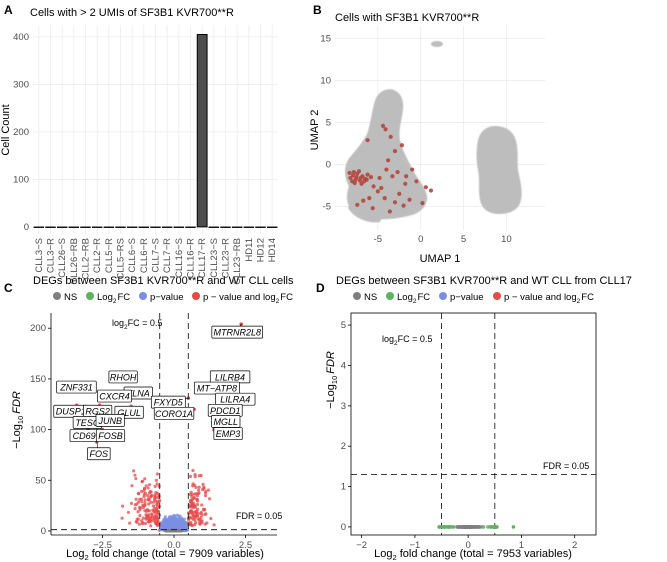  I want to click on ytick-label: 0, so click(43, 531).